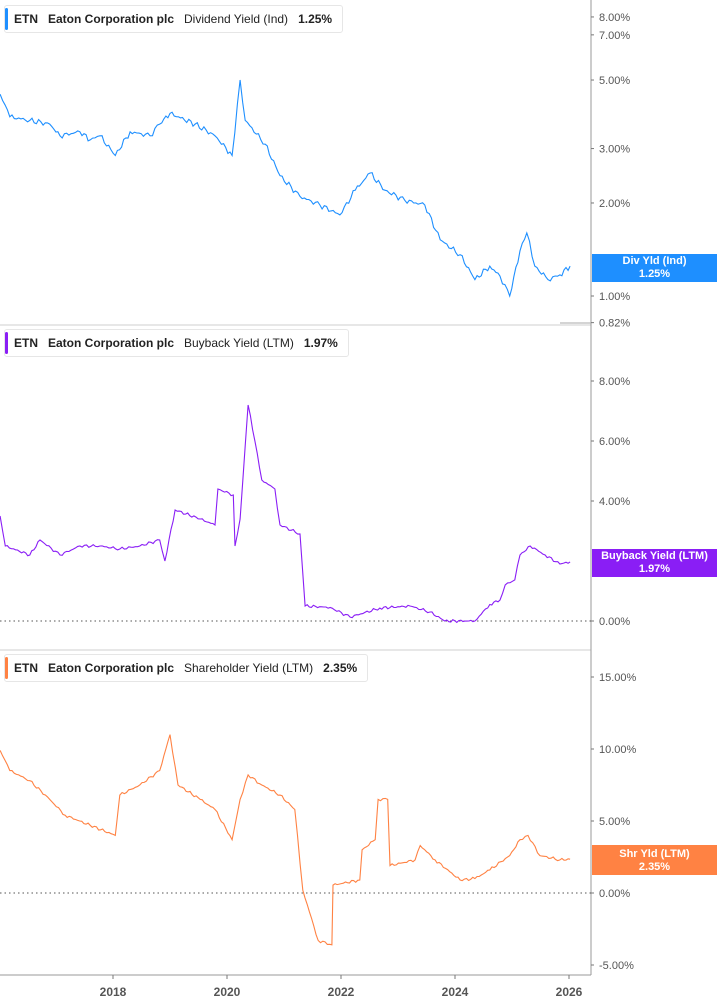 This screenshot has width=717, height=1005. What do you see at coordinates (113, 992) in the screenshot?
I see `x-tick-label: 2018` at bounding box center [113, 992].